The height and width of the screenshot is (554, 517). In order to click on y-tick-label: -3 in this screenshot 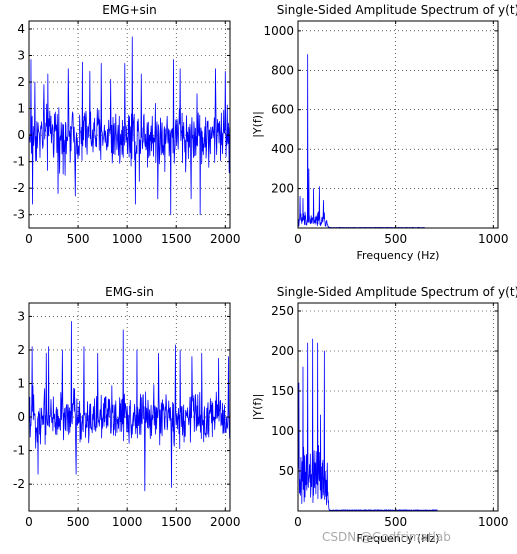, I will do `click(19, 215)`.